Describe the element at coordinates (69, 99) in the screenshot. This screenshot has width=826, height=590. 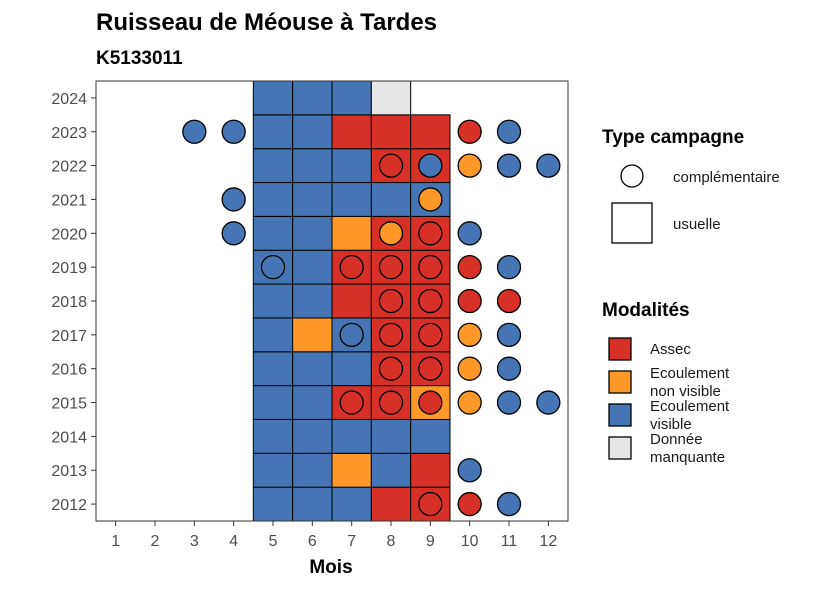
I see `y-tick-label: 2024` at that location.